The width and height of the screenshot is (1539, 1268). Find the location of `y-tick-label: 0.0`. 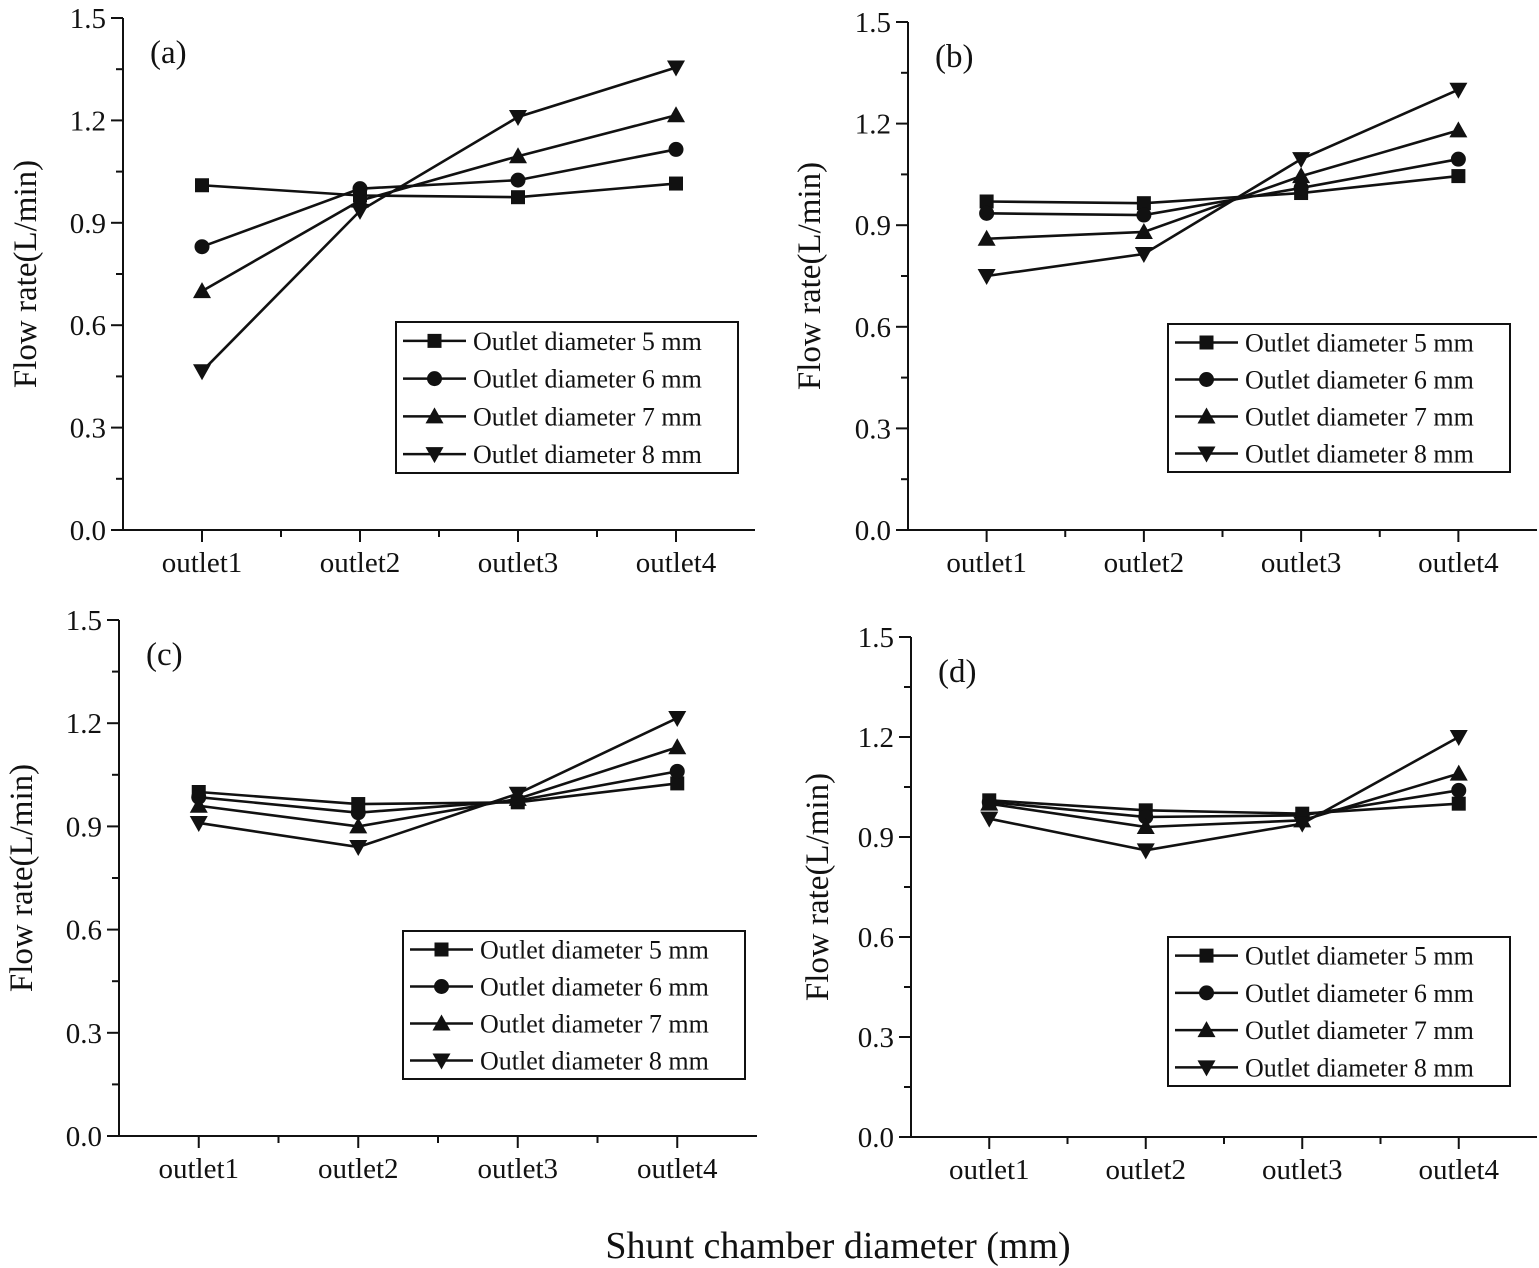

y-tick-label: 0.0 is located at coordinates (88, 531).